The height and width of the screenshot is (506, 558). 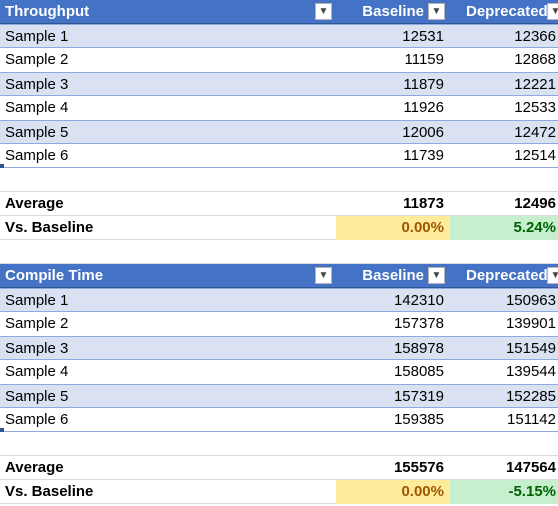 What do you see at coordinates (168, 276) in the screenshot?
I see `header-cell-metric: Compile Time ▼` at bounding box center [168, 276].